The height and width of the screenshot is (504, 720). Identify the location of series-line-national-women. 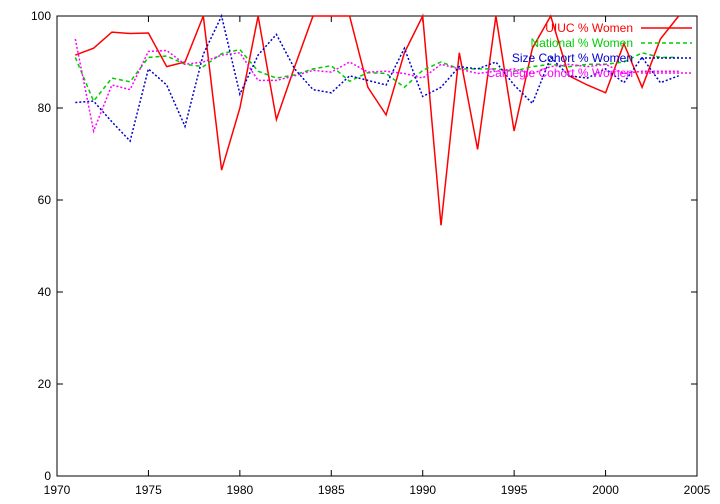
(376, 75).